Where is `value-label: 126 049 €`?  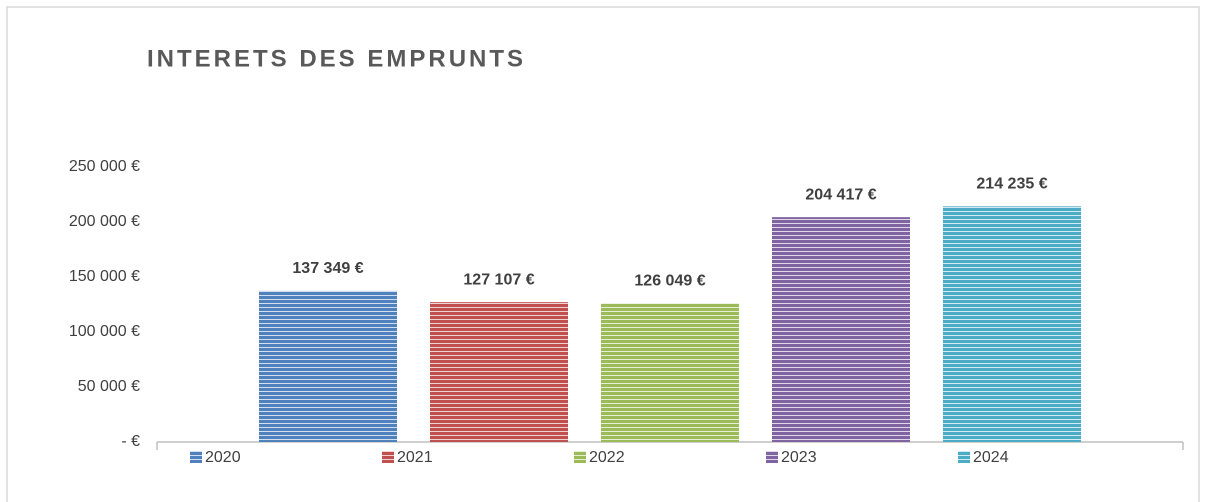
value-label: 126 049 € is located at coordinates (669, 281).